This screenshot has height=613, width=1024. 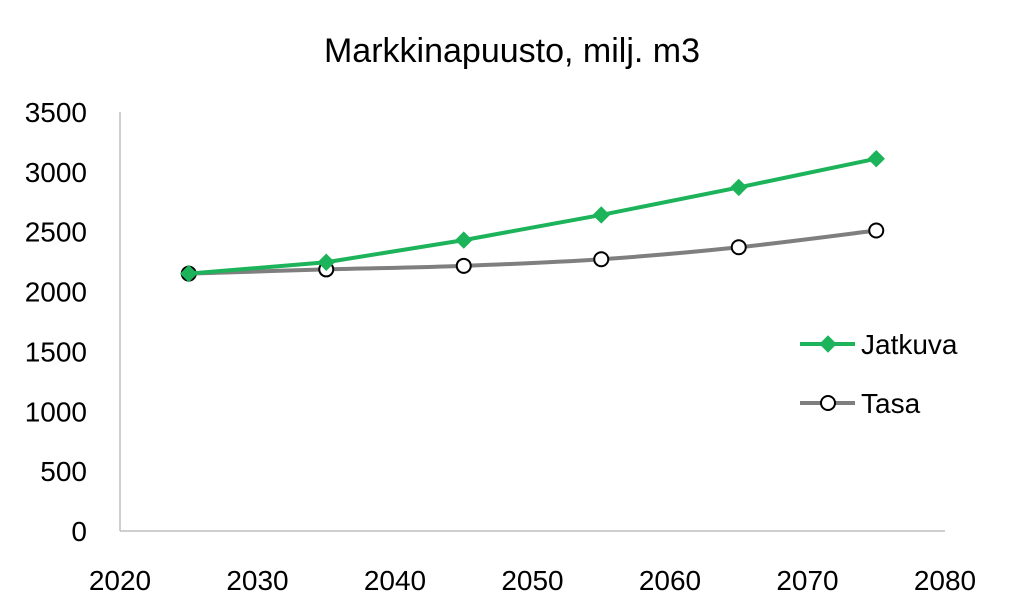 What do you see at coordinates (56, 172) in the screenshot?
I see `y-tick-label: 3000` at bounding box center [56, 172].